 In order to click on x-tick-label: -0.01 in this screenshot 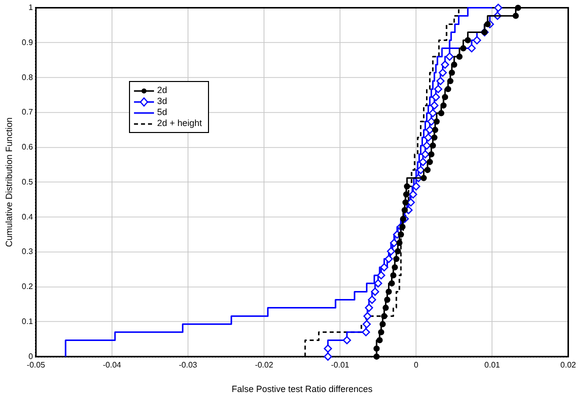, I will do `click(340, 365)`.